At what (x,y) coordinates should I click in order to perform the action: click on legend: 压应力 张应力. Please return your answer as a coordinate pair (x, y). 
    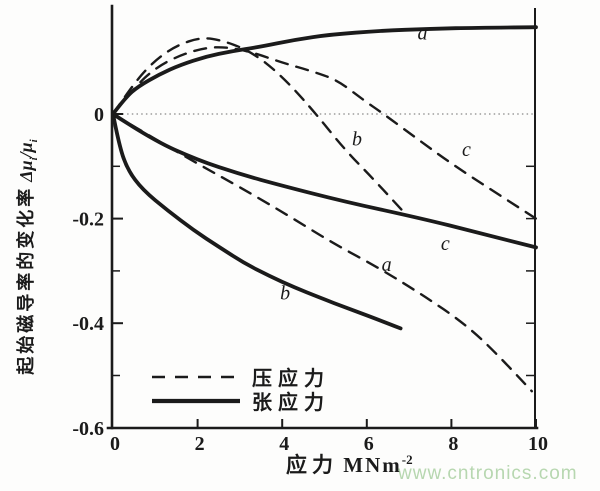
    Looking at the image, I should click on (241, 390).